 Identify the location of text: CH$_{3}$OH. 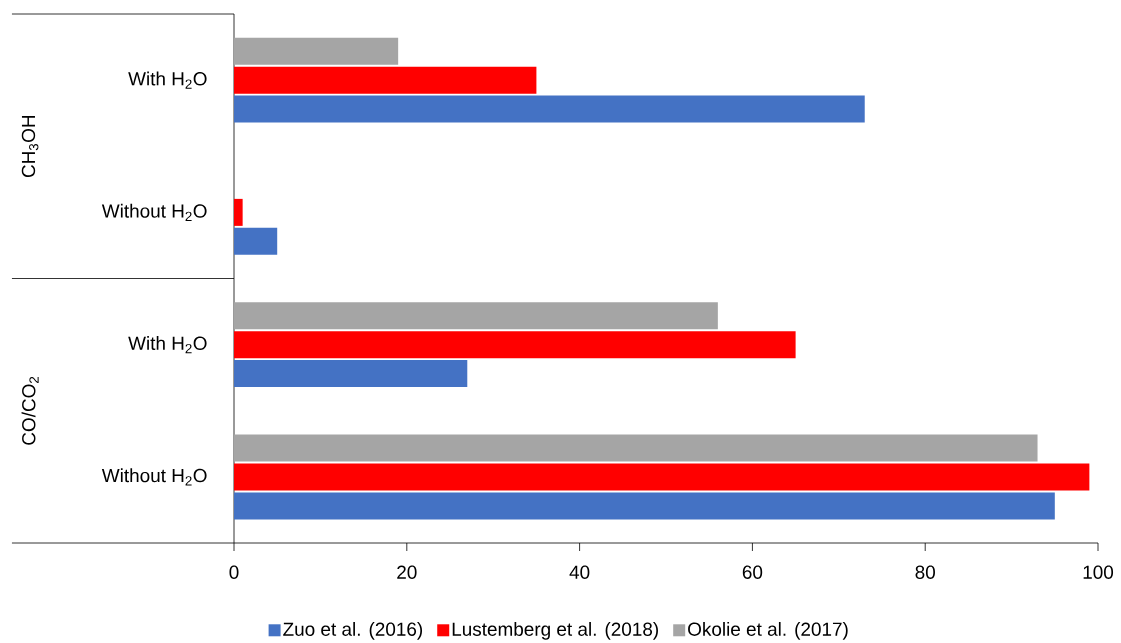
(30, 147).